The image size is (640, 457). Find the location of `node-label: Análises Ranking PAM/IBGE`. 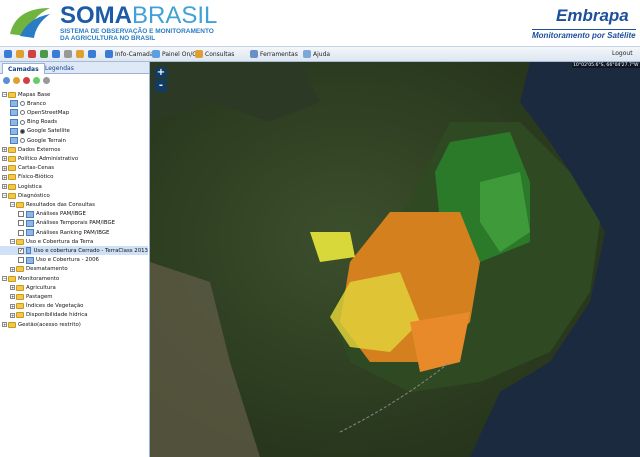

node-label: Análises Ranking PAM/IBGE is located at coordinates (73, 232).